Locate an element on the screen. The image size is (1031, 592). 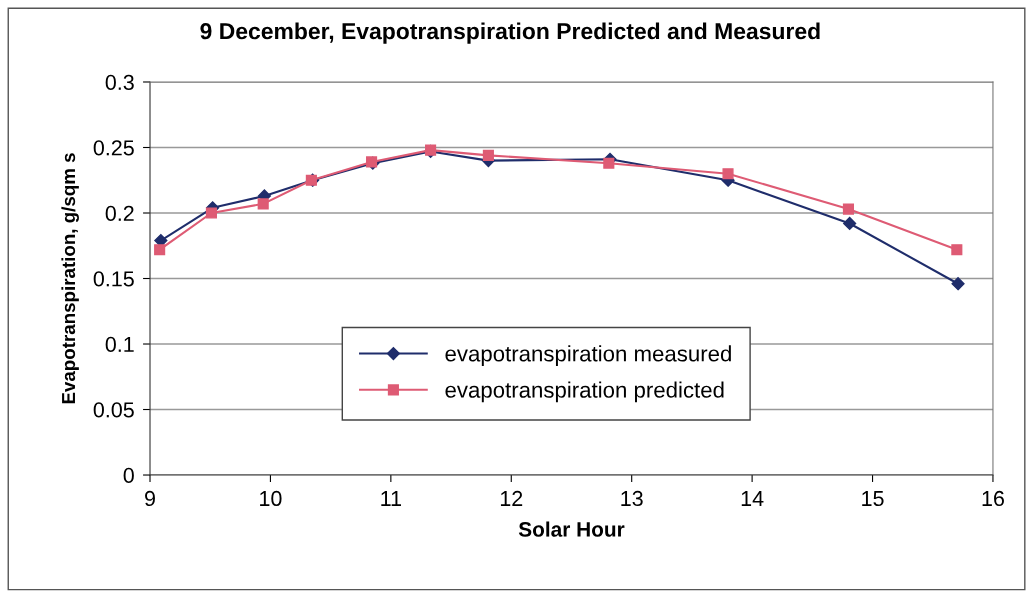
y-tick-label: 0.2 is located at coordinates (119, 213).